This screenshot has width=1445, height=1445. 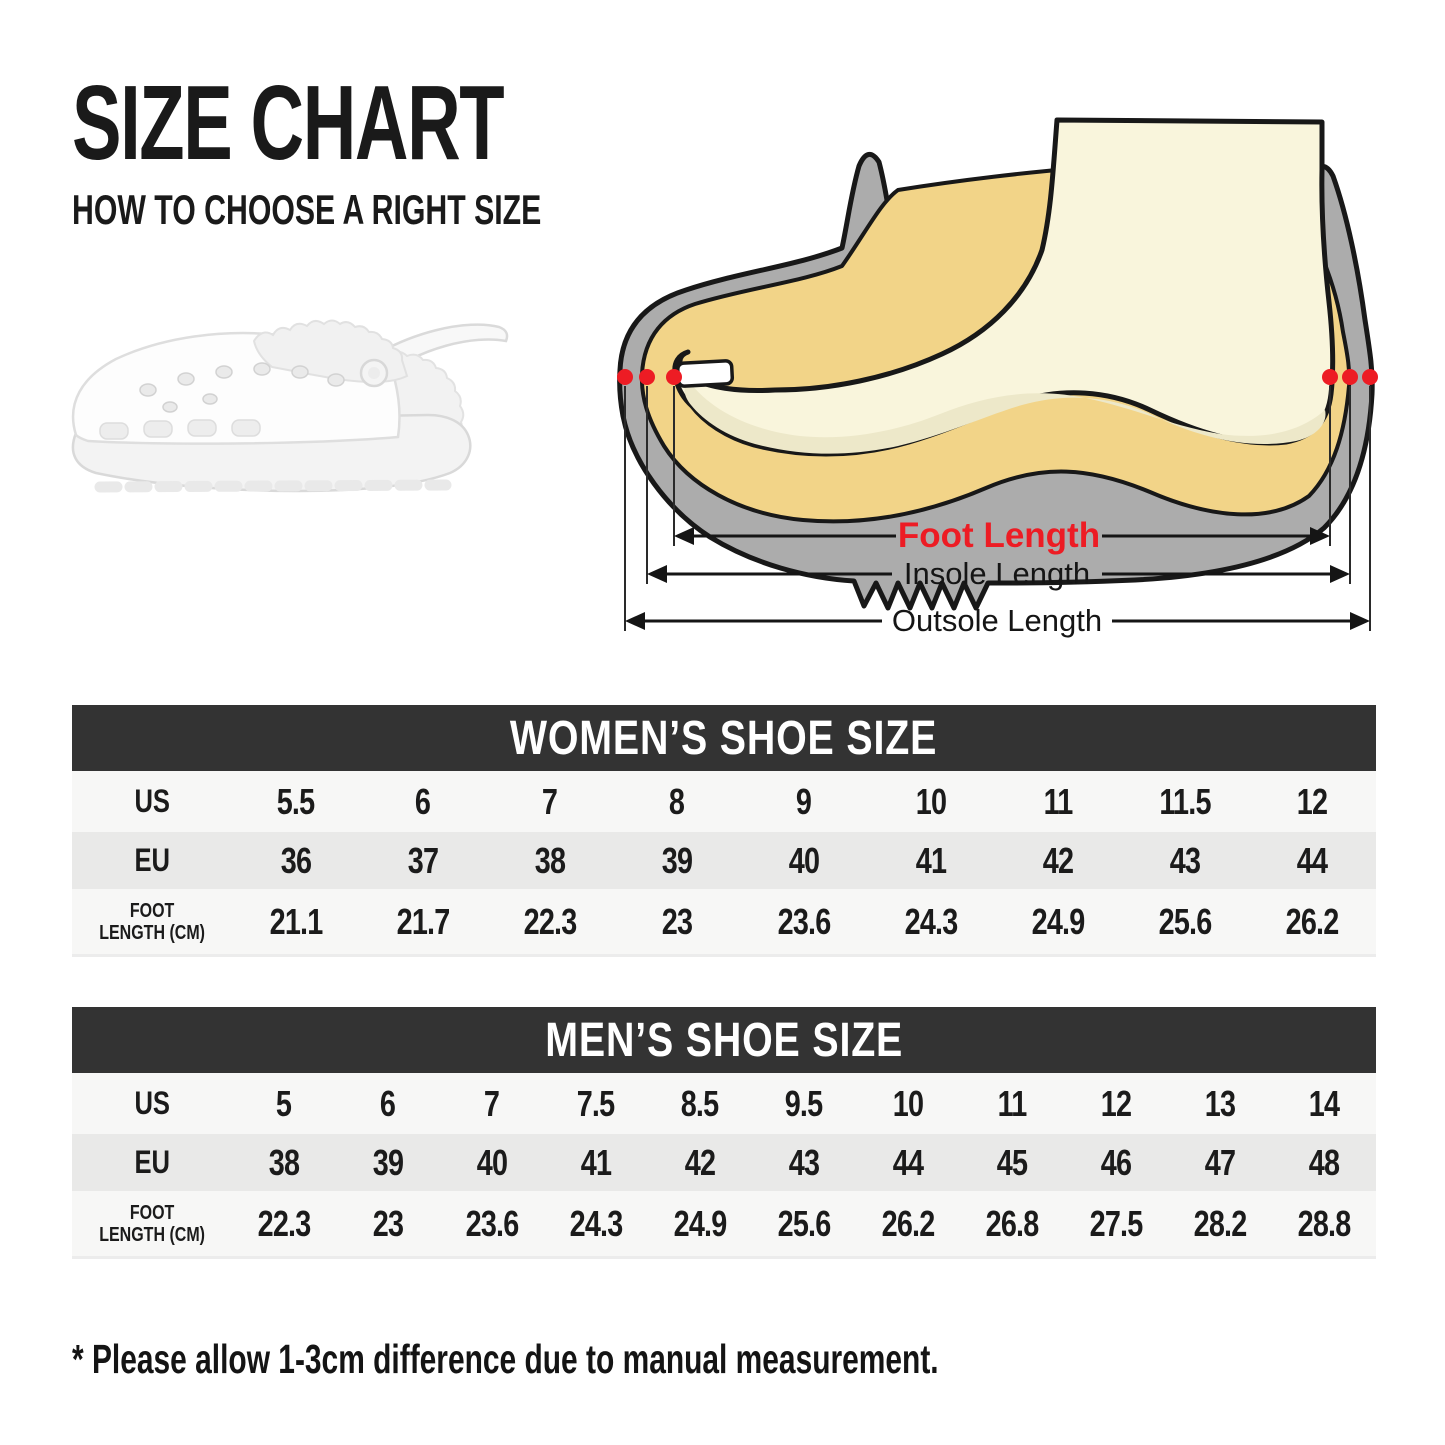 What do you see at coordinates (307, 209) in the screenshot?
I see `page-subtitle: HOW TO CHOOSE A RIGHT SIZE` at bounding box center [307, 209].